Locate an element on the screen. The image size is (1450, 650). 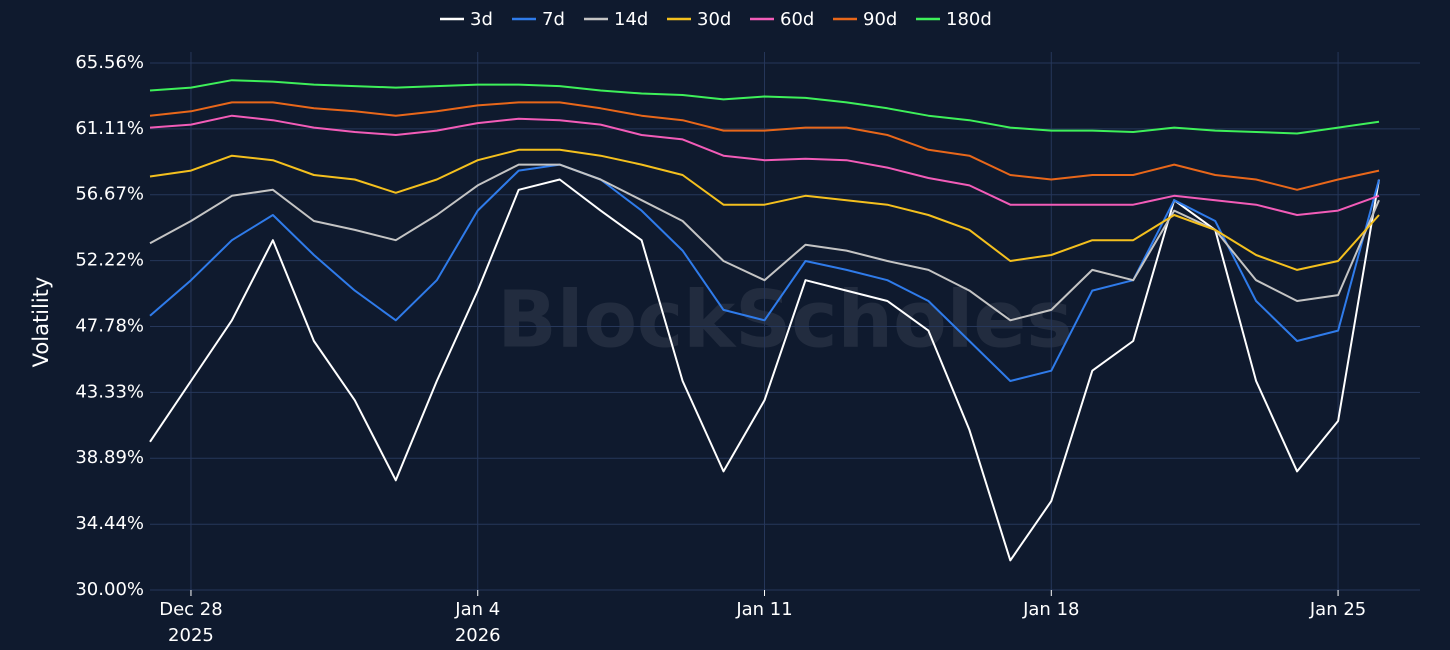
y-tick-label: 38.89% is located at coordinates (109, 457).